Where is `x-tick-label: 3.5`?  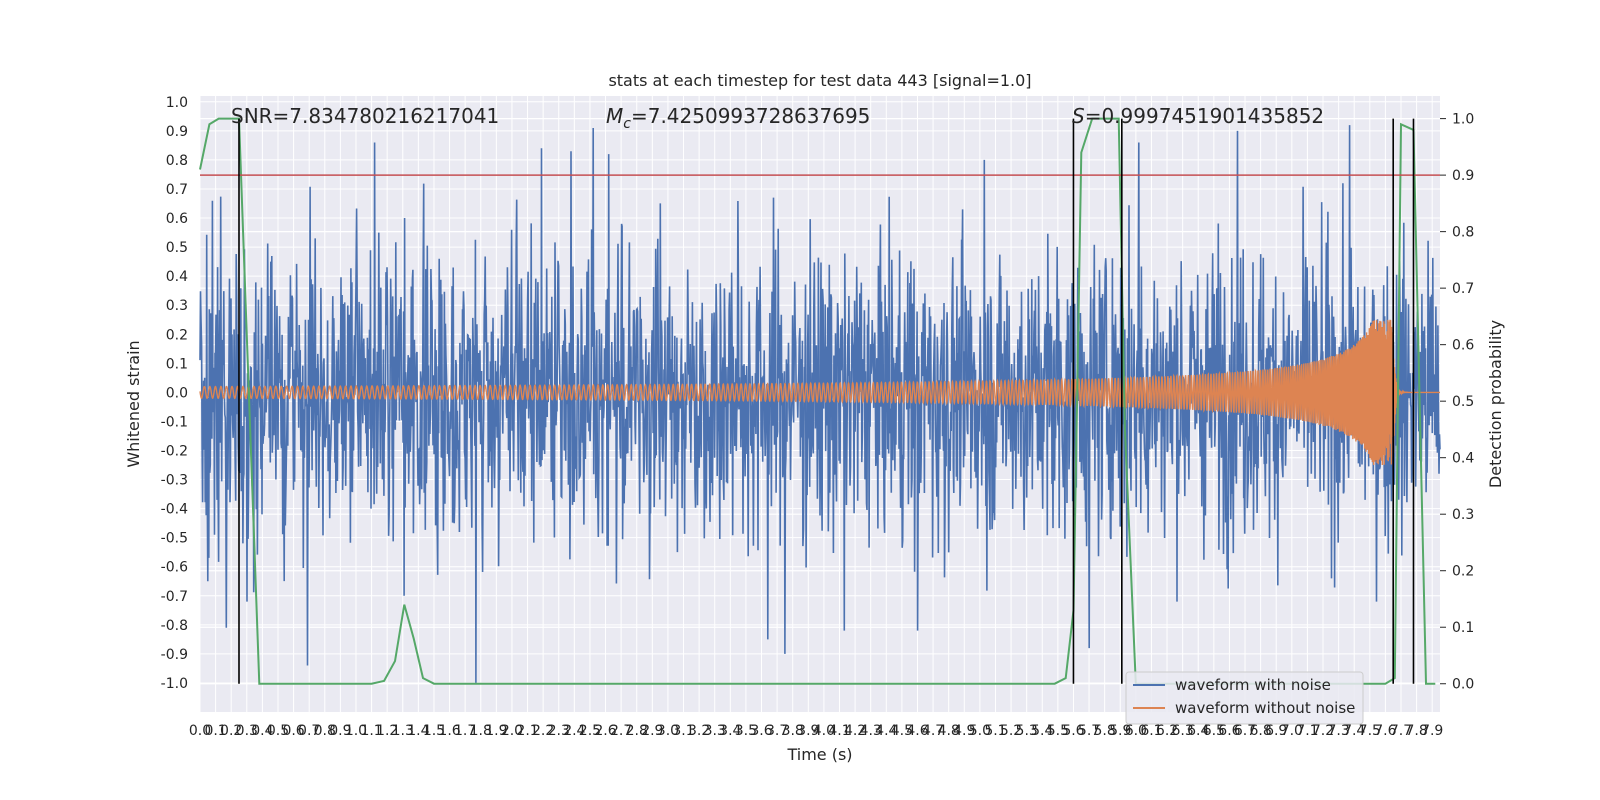
x-tick-label: 3.5 is located at coordinates (746, 731).